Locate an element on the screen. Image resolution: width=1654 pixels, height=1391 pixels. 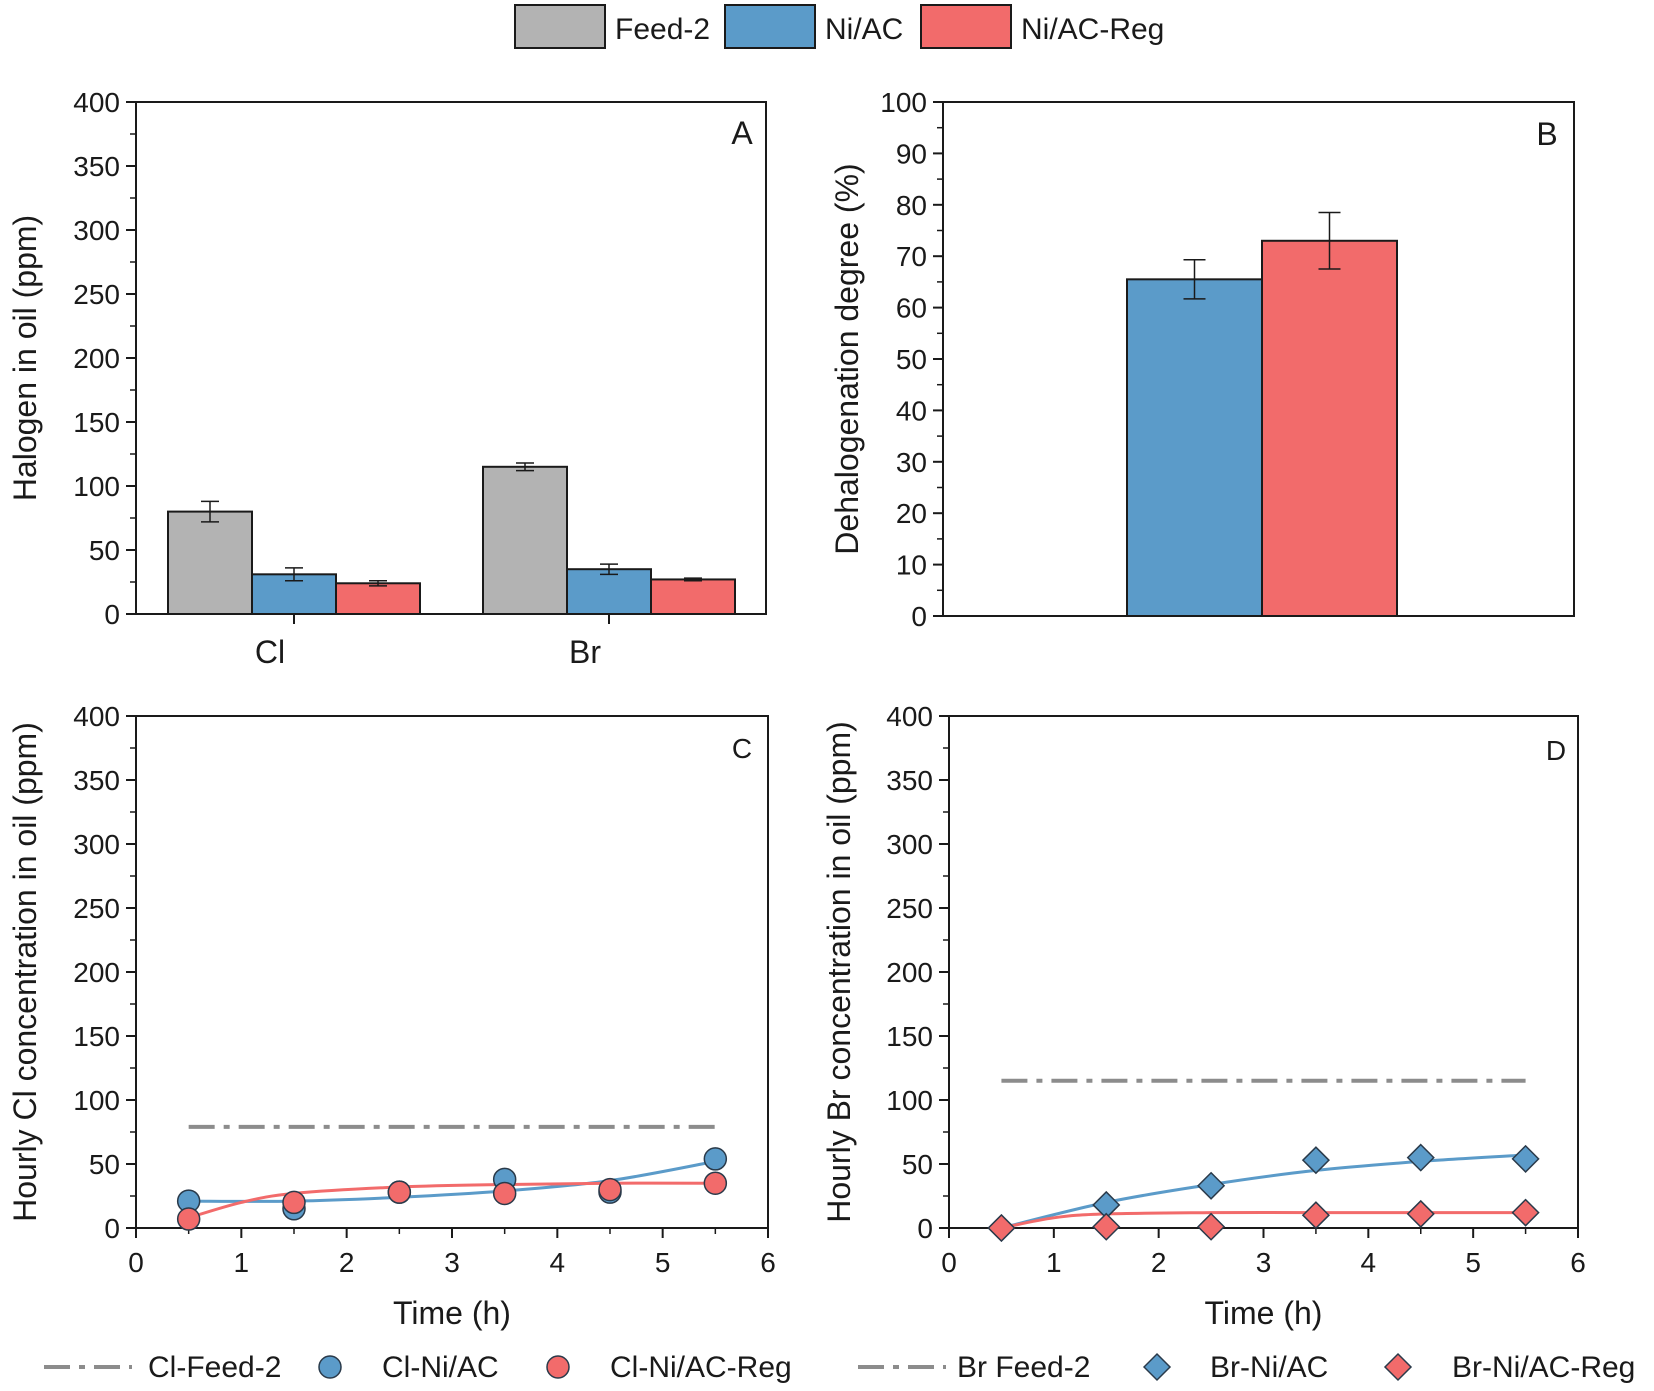
legend-label: Ni/AC is located at coordinates (864, 29).